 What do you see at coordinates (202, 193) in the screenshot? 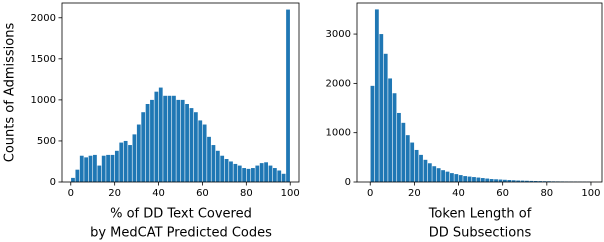
I see `x-tick-label: 60` at bounding box center [202, 193].